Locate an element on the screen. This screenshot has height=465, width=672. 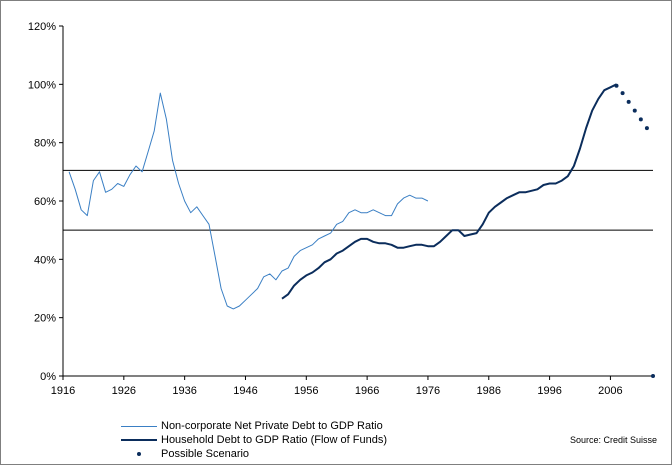
legend-swatch-dots is located at coordinates (139, 454).